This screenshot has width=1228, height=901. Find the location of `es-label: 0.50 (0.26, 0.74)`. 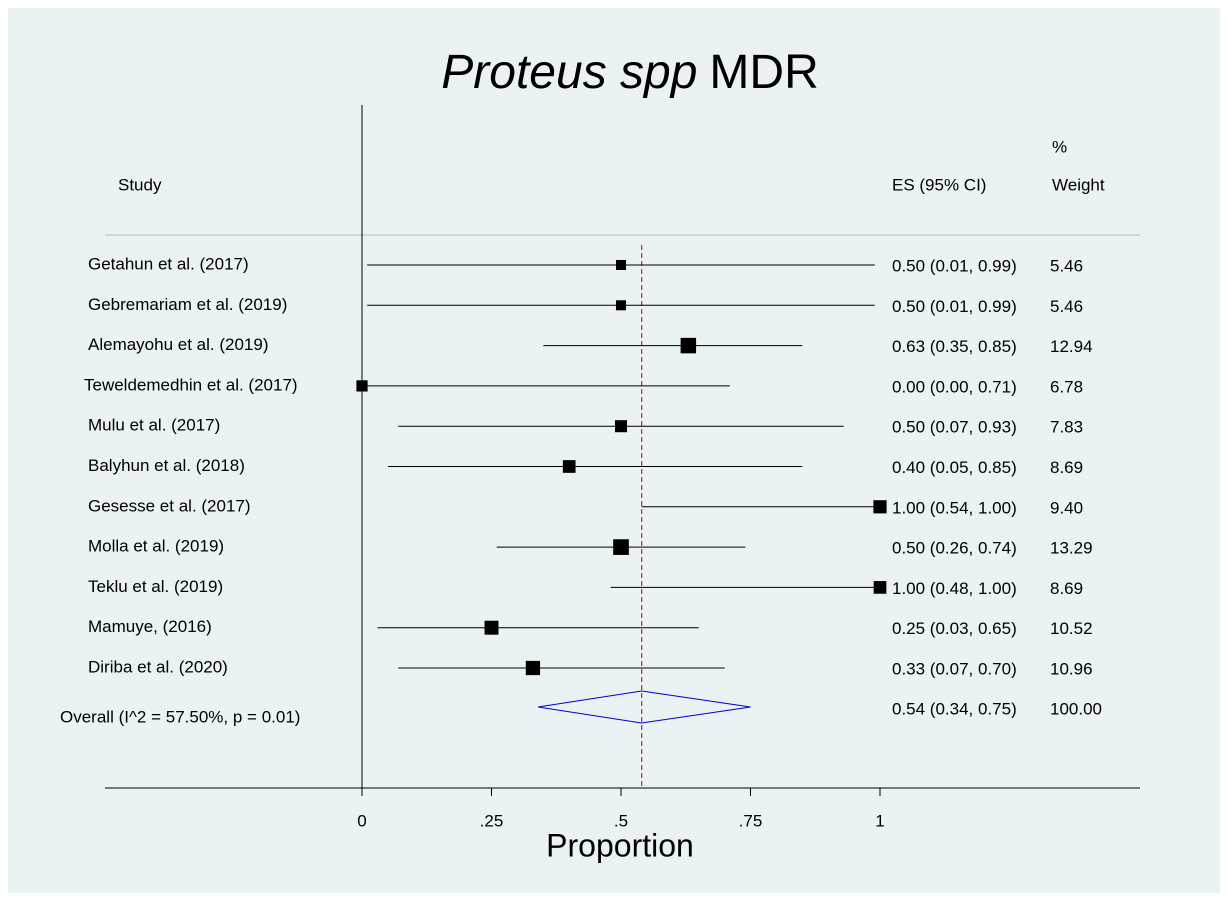

es-label: 0.50 (0.26, 0.74) is located at coordinates (954, 548).